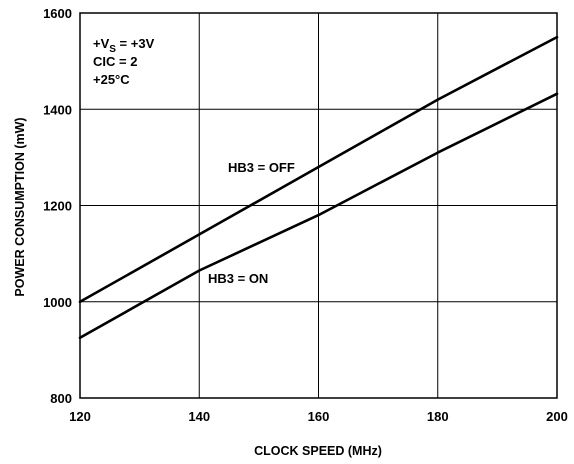  I want to click on supply-voltage-label: +VS = +3V, so click(124, 45).